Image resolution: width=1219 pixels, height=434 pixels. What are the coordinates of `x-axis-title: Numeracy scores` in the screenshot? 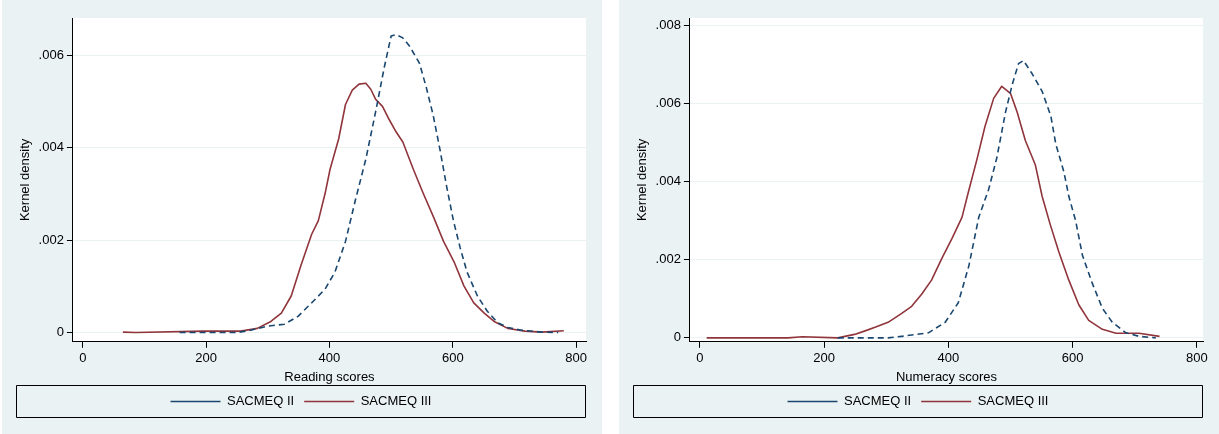 It's located at (946, 376).